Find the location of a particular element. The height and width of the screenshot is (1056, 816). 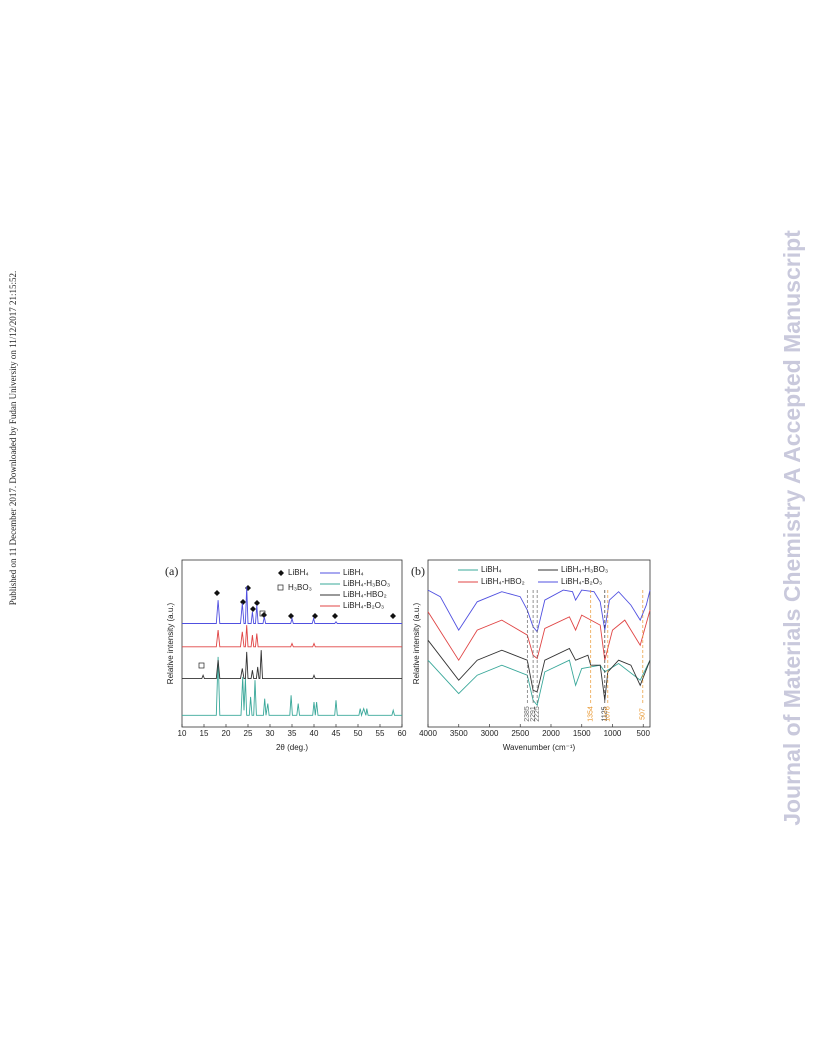

phase-markers is located at coordinates (305, 594).